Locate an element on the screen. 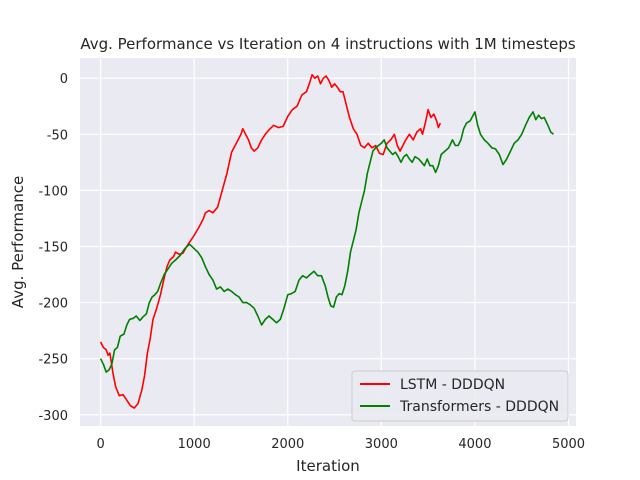 The width and height of the screenshot is (640, 480). y-tick-labels: 0 -50 -100 -150 -200 -250 -300 is located at coordinates (53, 248).